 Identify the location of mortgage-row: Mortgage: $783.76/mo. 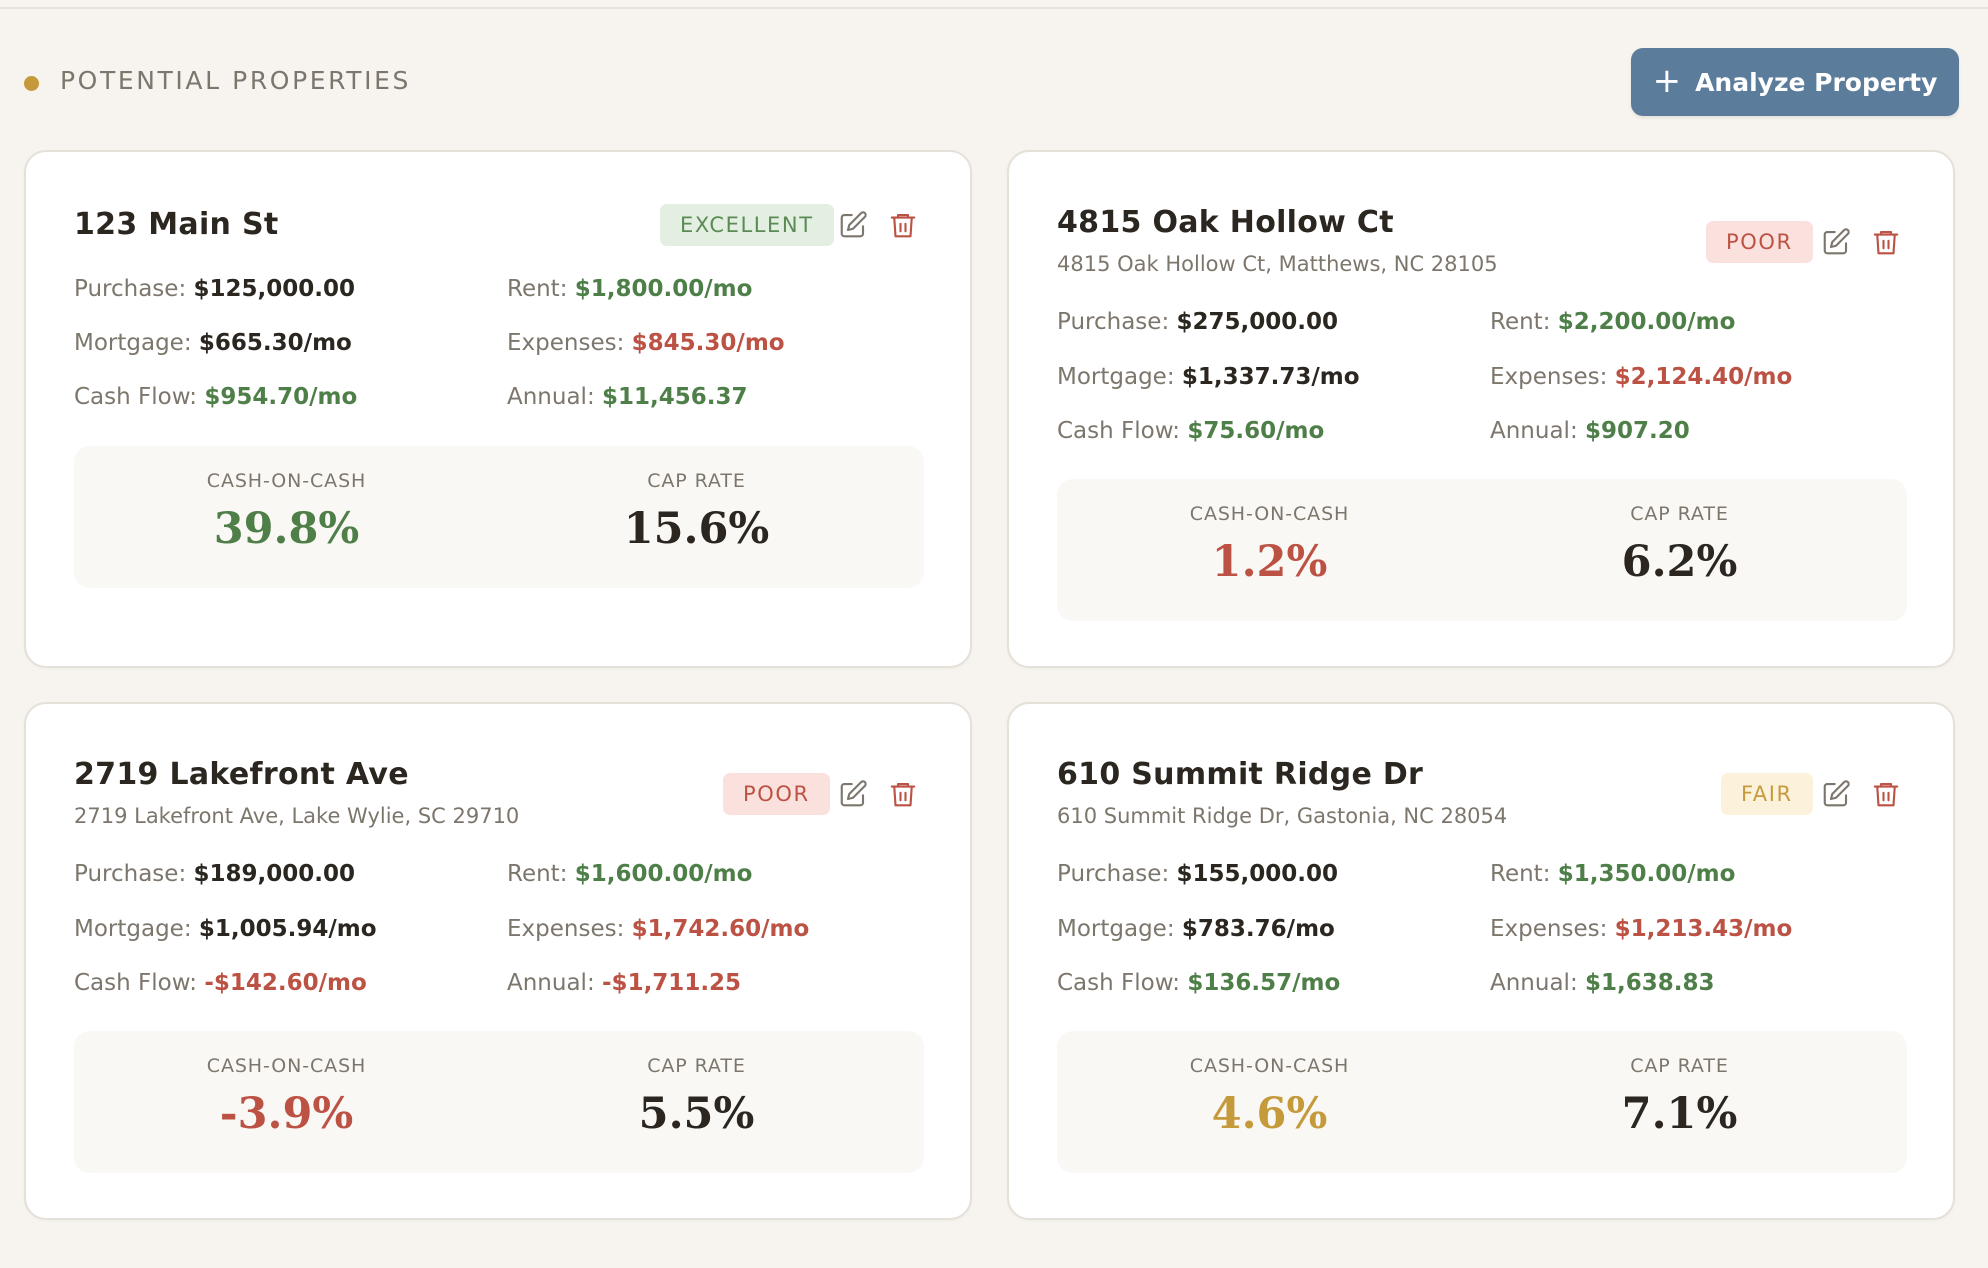
(1196, 929).